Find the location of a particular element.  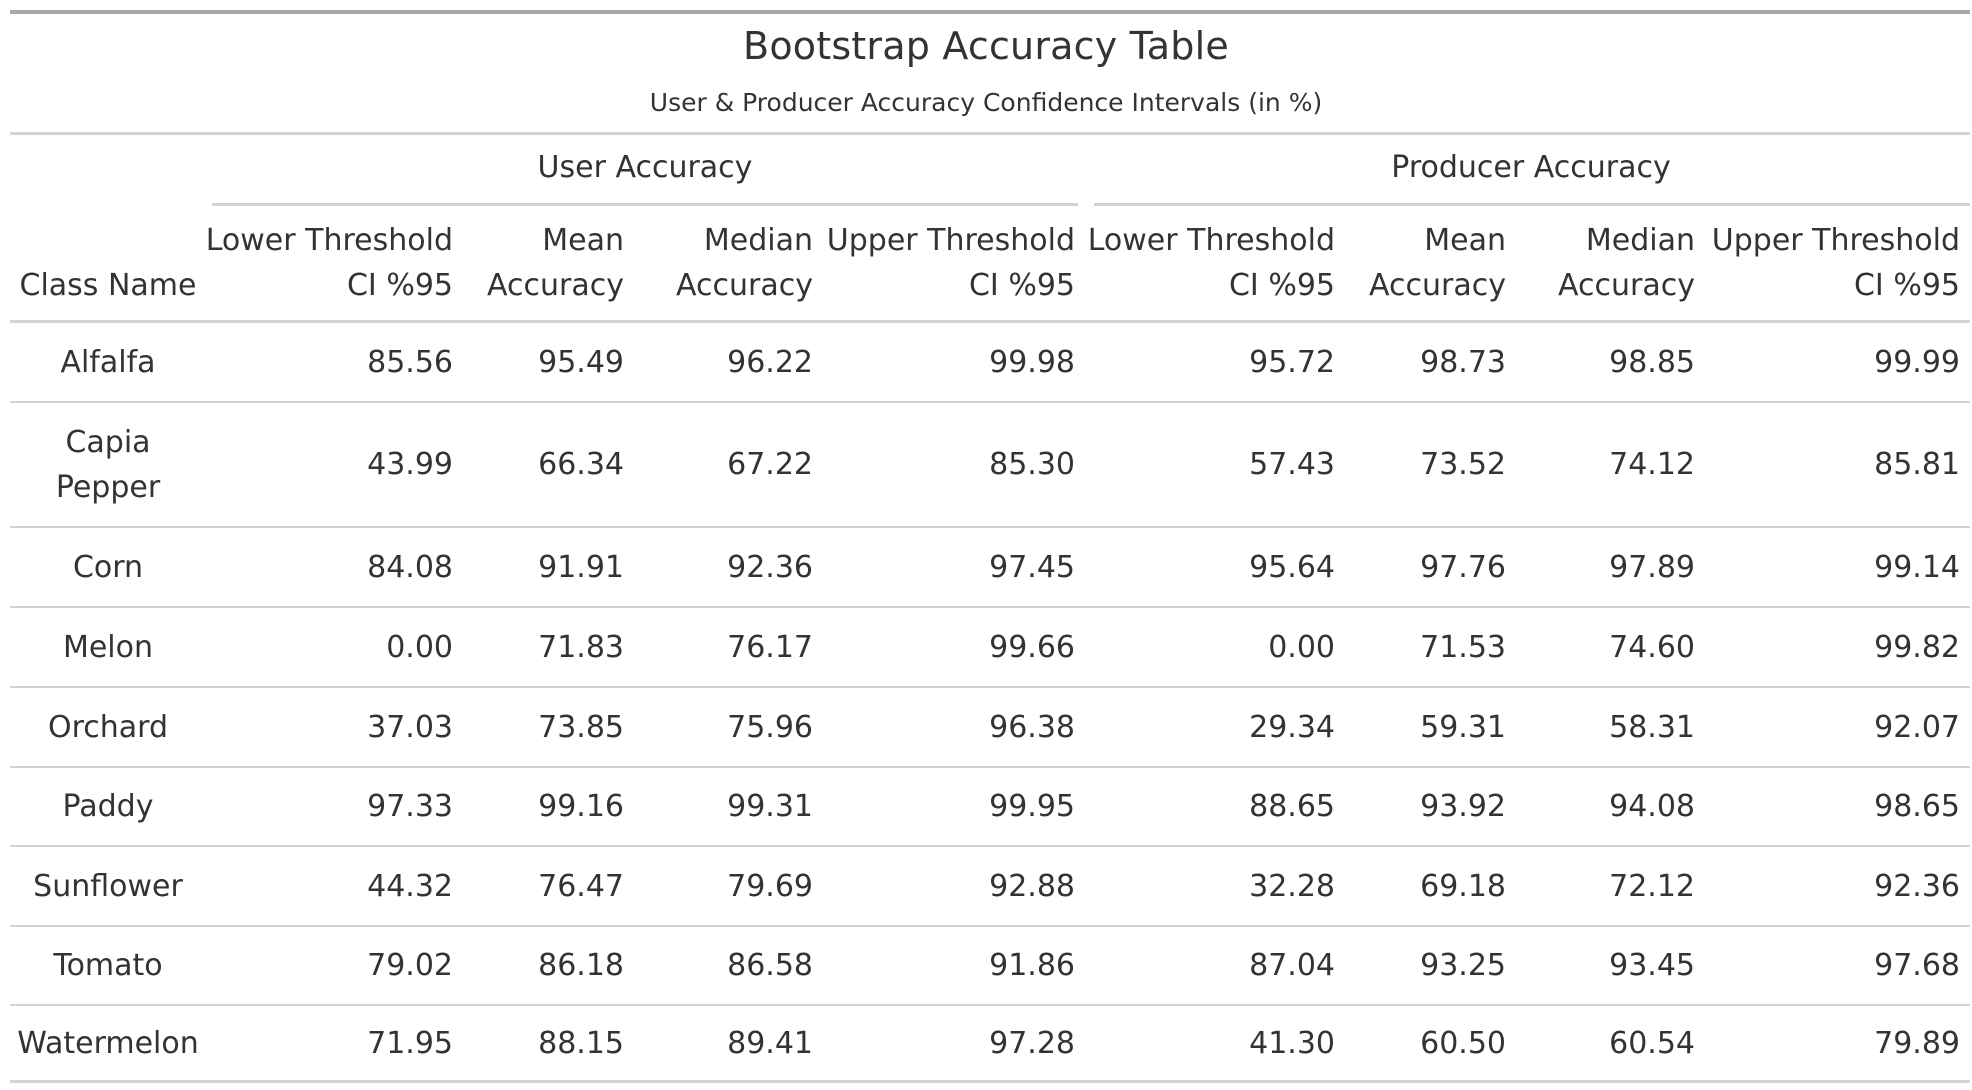

class-name-line: Pepper is located at coordinates (108, 487).